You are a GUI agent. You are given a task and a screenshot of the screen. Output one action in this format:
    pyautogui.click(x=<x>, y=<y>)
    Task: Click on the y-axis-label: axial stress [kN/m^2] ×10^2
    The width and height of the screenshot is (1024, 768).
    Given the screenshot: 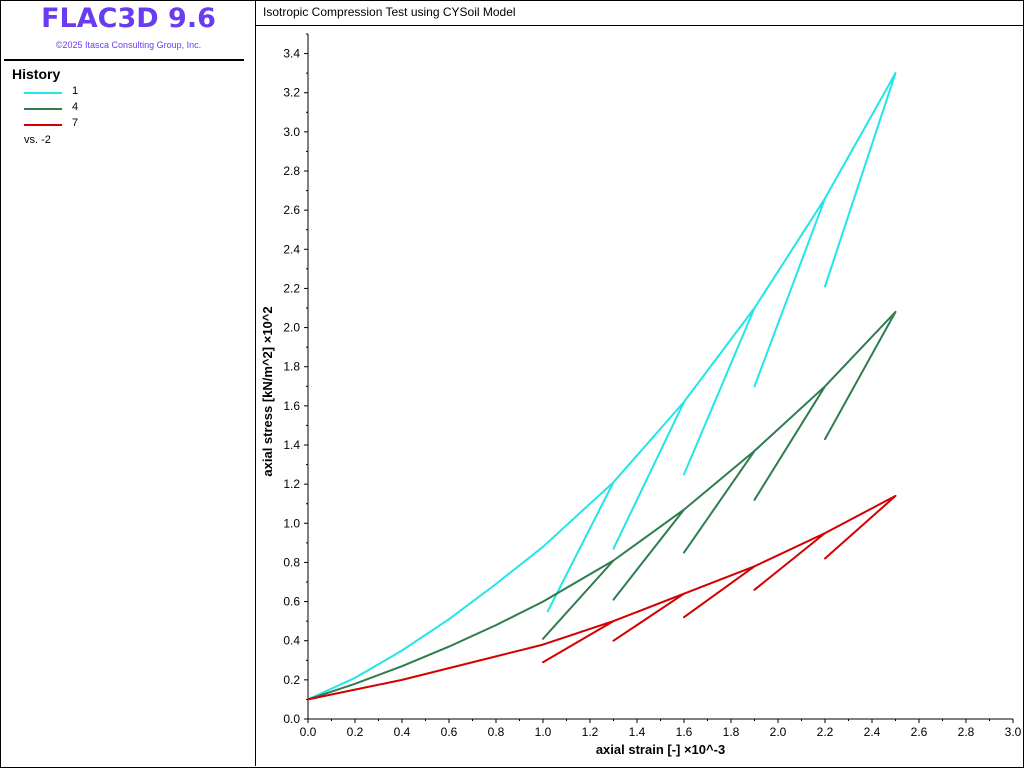 What is the action you would take?
    pyautogui.click(x=267, y=391)
    